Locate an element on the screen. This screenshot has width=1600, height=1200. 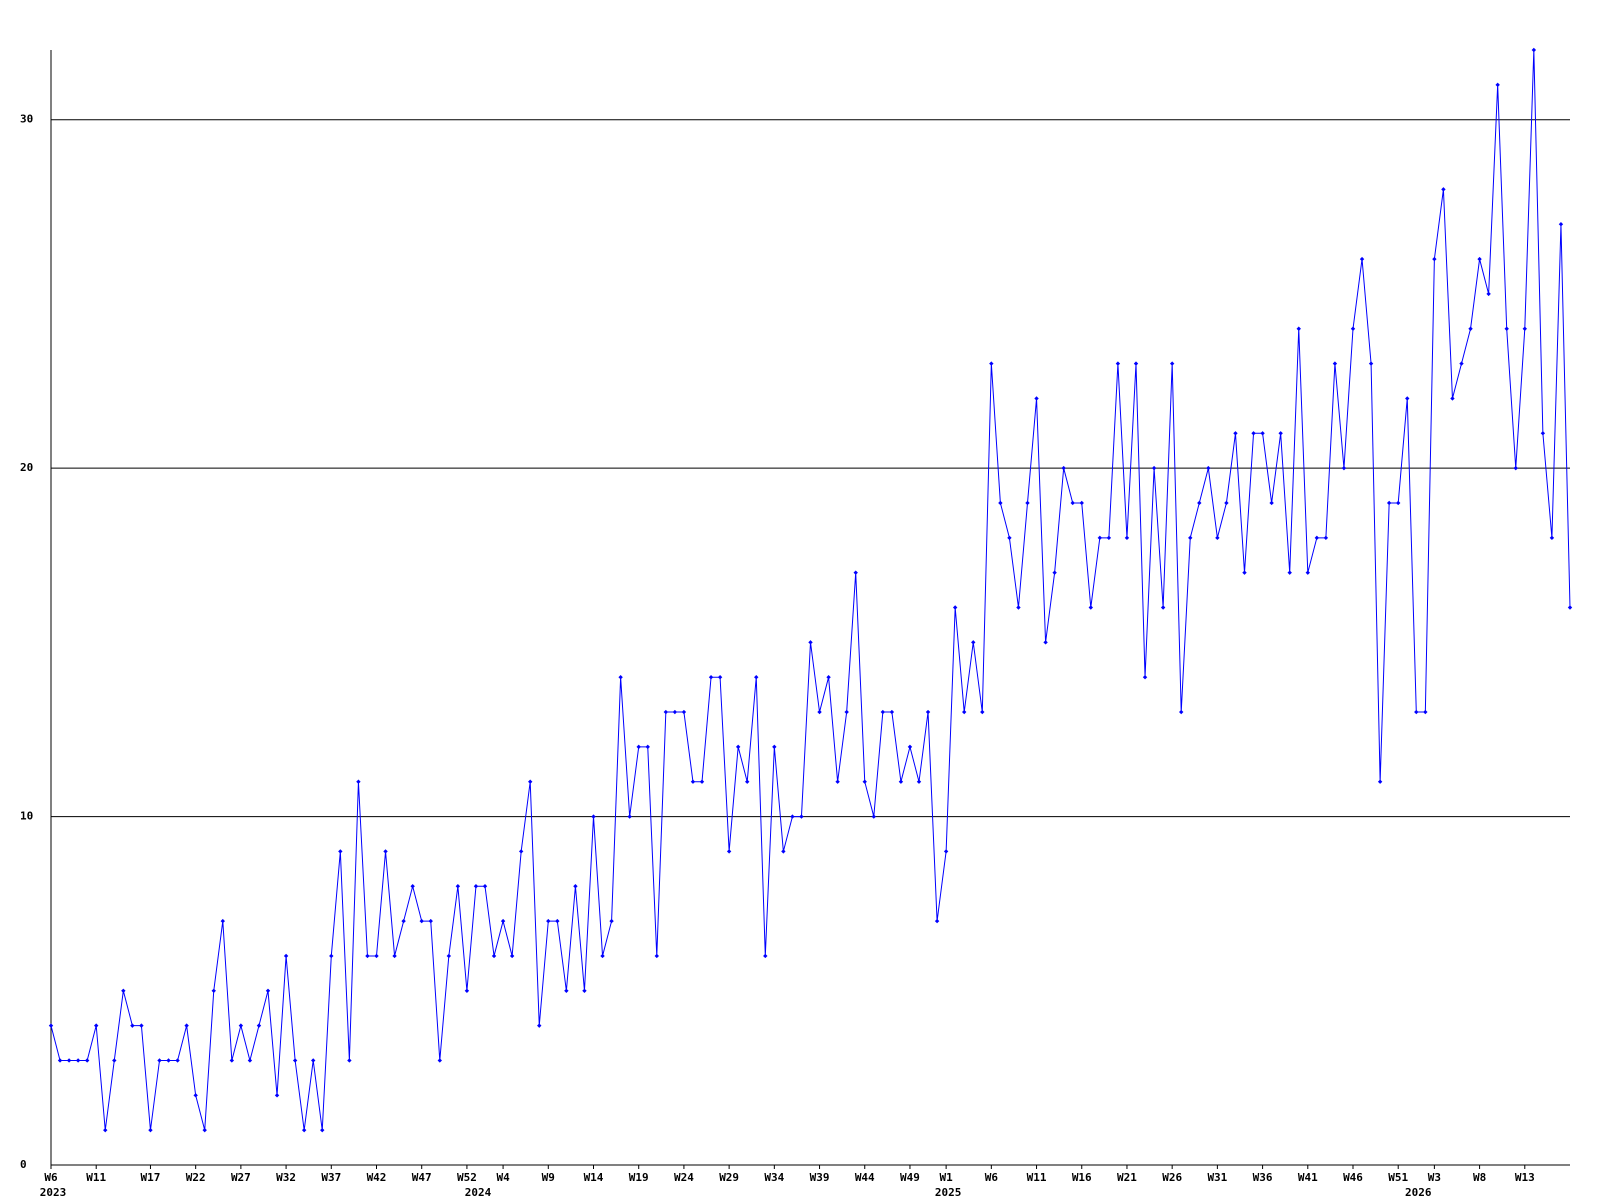
x-tick-label: W26 is located at coordinates (1172, 1177).